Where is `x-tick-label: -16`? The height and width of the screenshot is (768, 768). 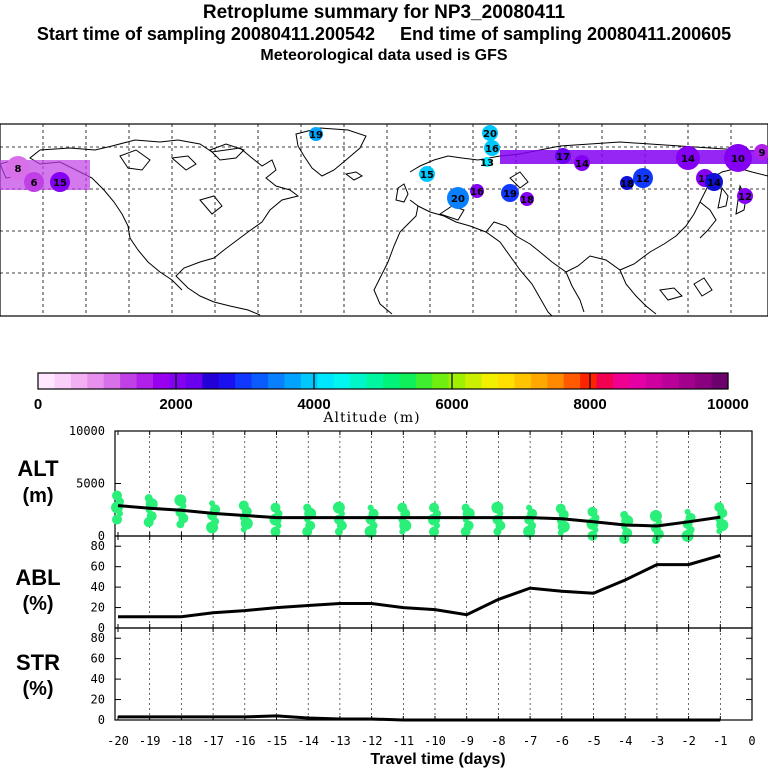 x-tick-label: -16 is located at coordinates (245, 741).